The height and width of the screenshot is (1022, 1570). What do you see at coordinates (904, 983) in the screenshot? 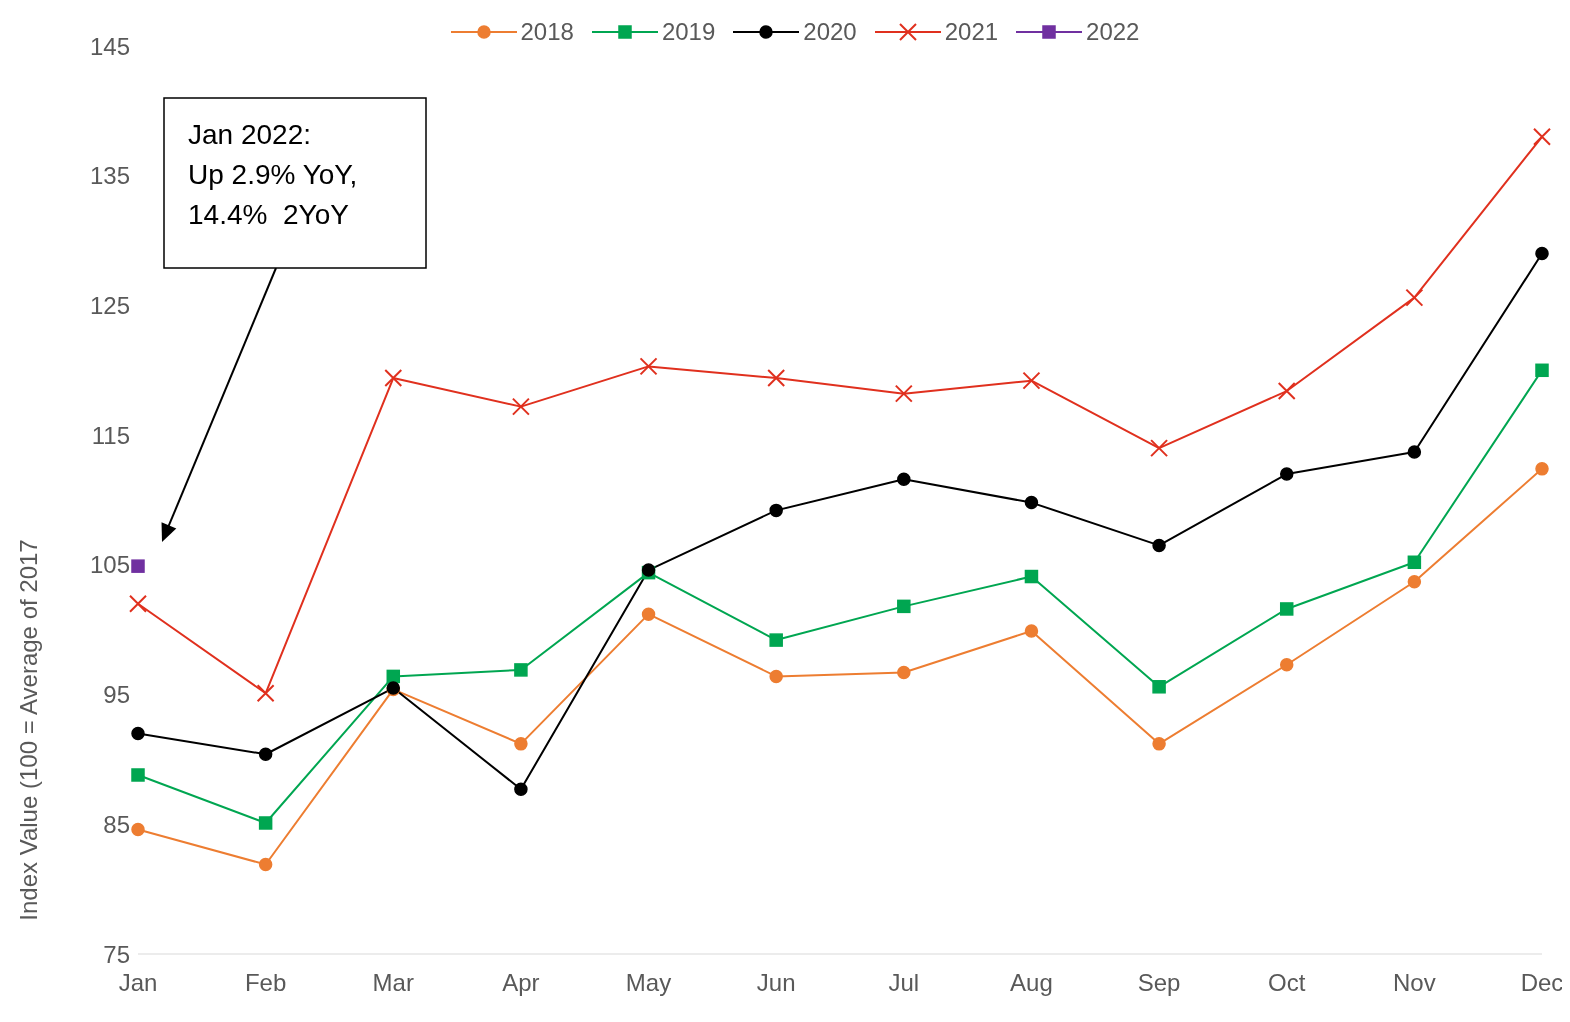
I see `x-tick-label: Jul` at bounding box center [904, 983].